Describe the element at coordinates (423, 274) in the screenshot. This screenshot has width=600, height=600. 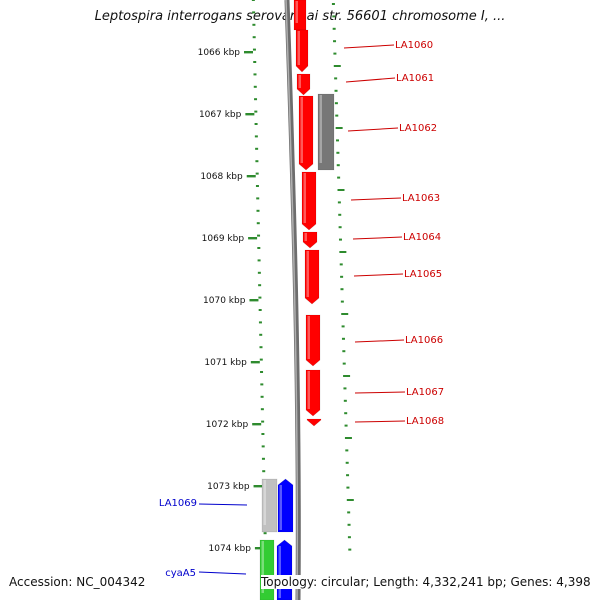
I see `gene-label: LA1065` at that location.